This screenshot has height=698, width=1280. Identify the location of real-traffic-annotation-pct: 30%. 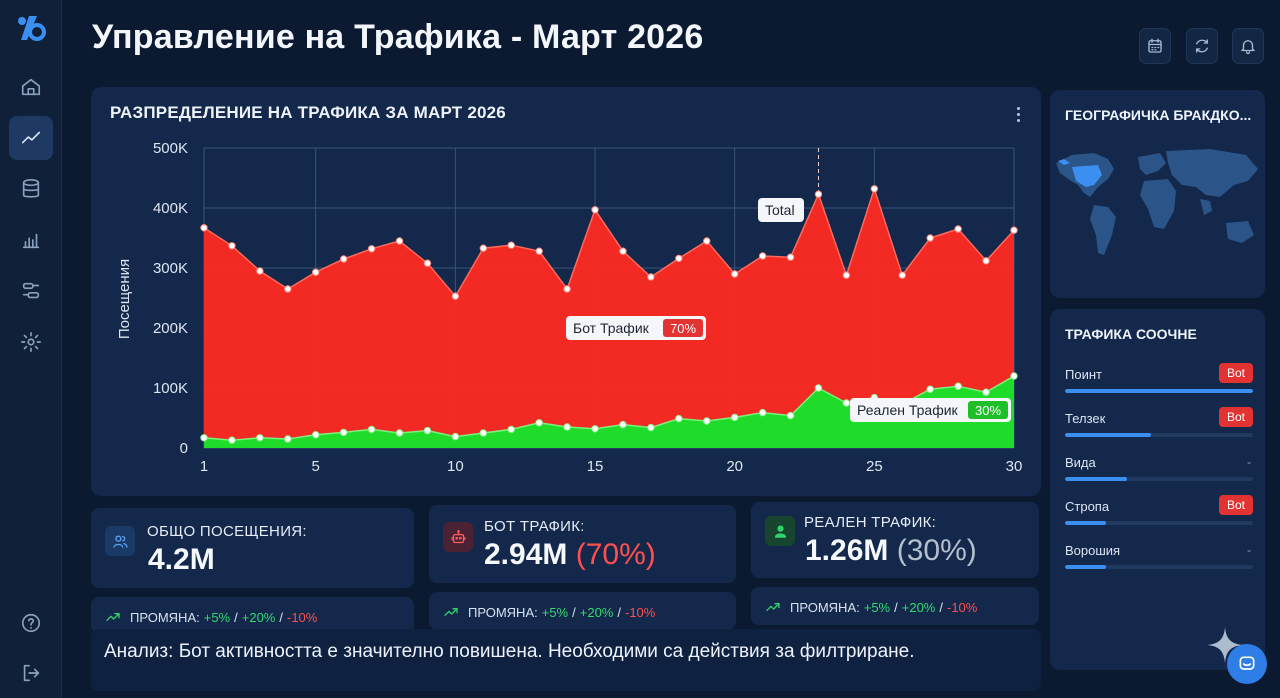
(988, 410).